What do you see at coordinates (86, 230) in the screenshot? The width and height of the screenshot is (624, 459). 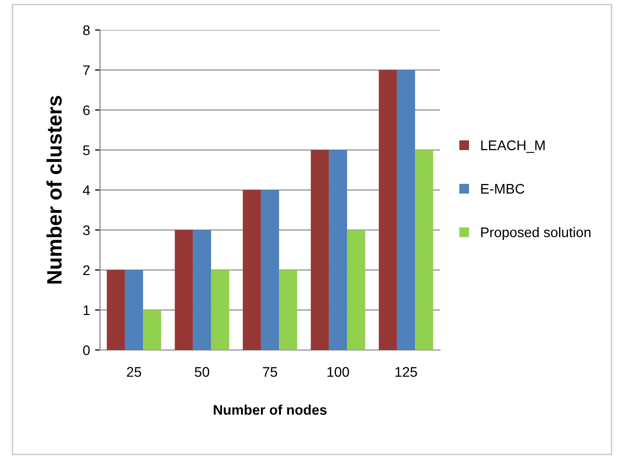 I see `y-tick-label: 3` at bounding box center [86, 230].